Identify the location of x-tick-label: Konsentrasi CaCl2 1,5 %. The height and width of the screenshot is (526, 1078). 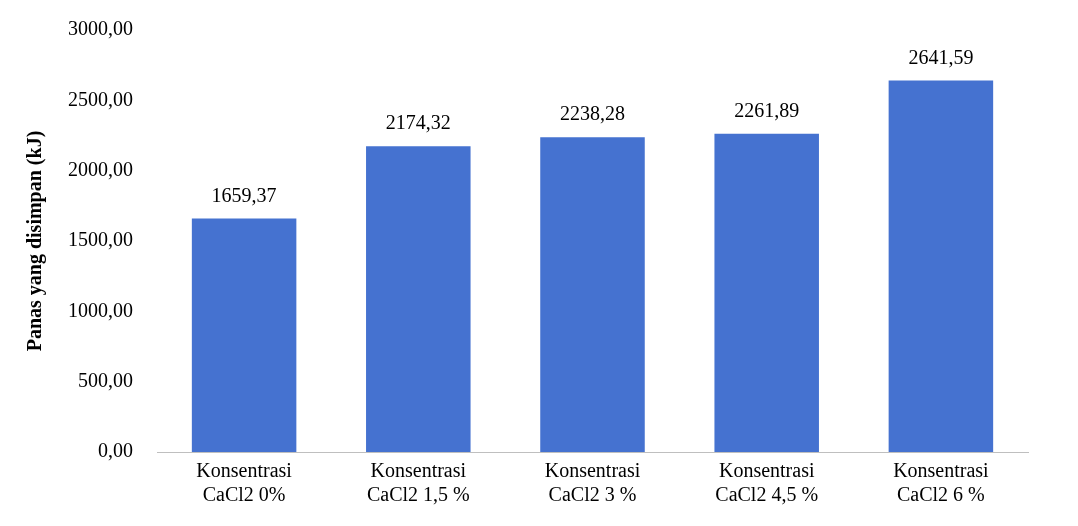
(418, 482).